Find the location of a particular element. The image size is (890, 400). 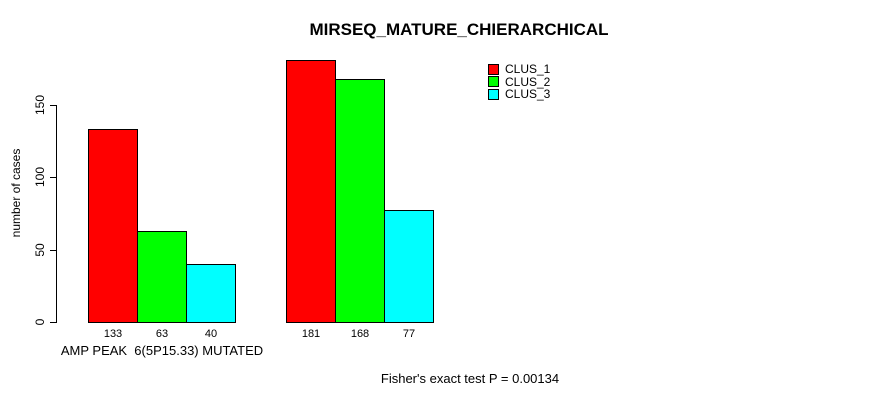

y-tick-label: 100 is located at coordinates (40, 177).